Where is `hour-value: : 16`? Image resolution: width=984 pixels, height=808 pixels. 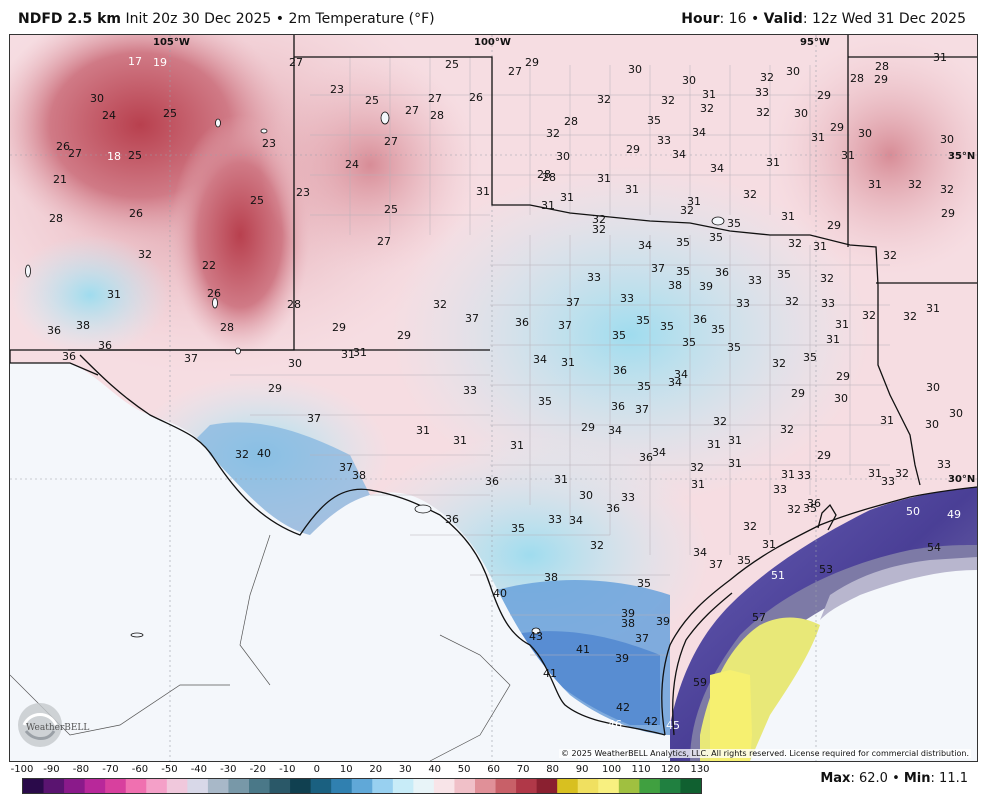
hour-value: : 16 is located at coordinates (733, 19).